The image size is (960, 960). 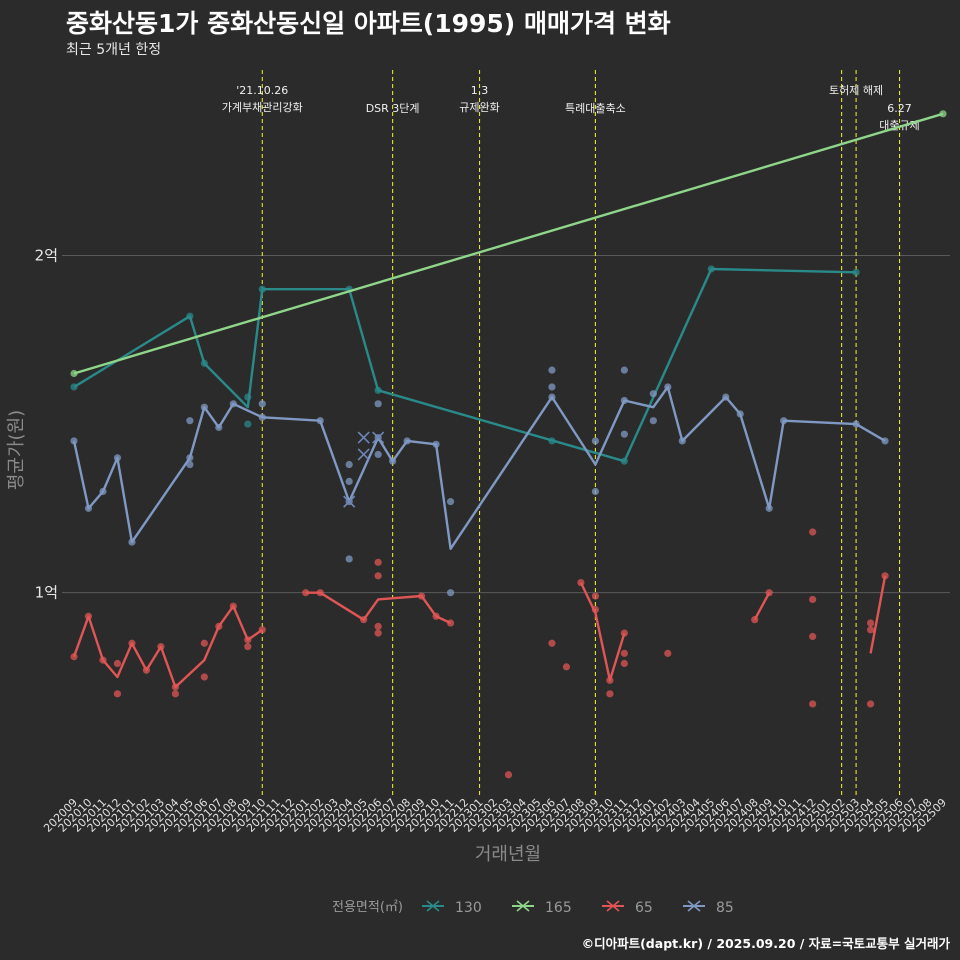 I want to click on event-annotation: 가계부채관리강화, so click(x=262, y=107).